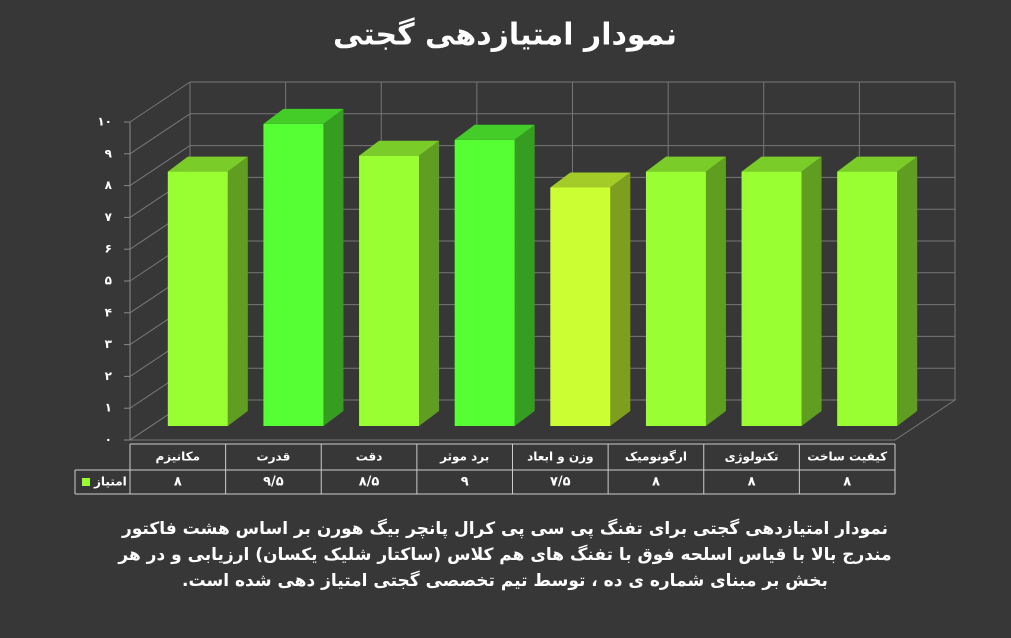 The height and width of the screenshot is (638, 1011). What do you see at coordinates (656, 457) in the screenshot?
I see `x-tick-label: ارگونومیک` at bounding box center [656, 457].